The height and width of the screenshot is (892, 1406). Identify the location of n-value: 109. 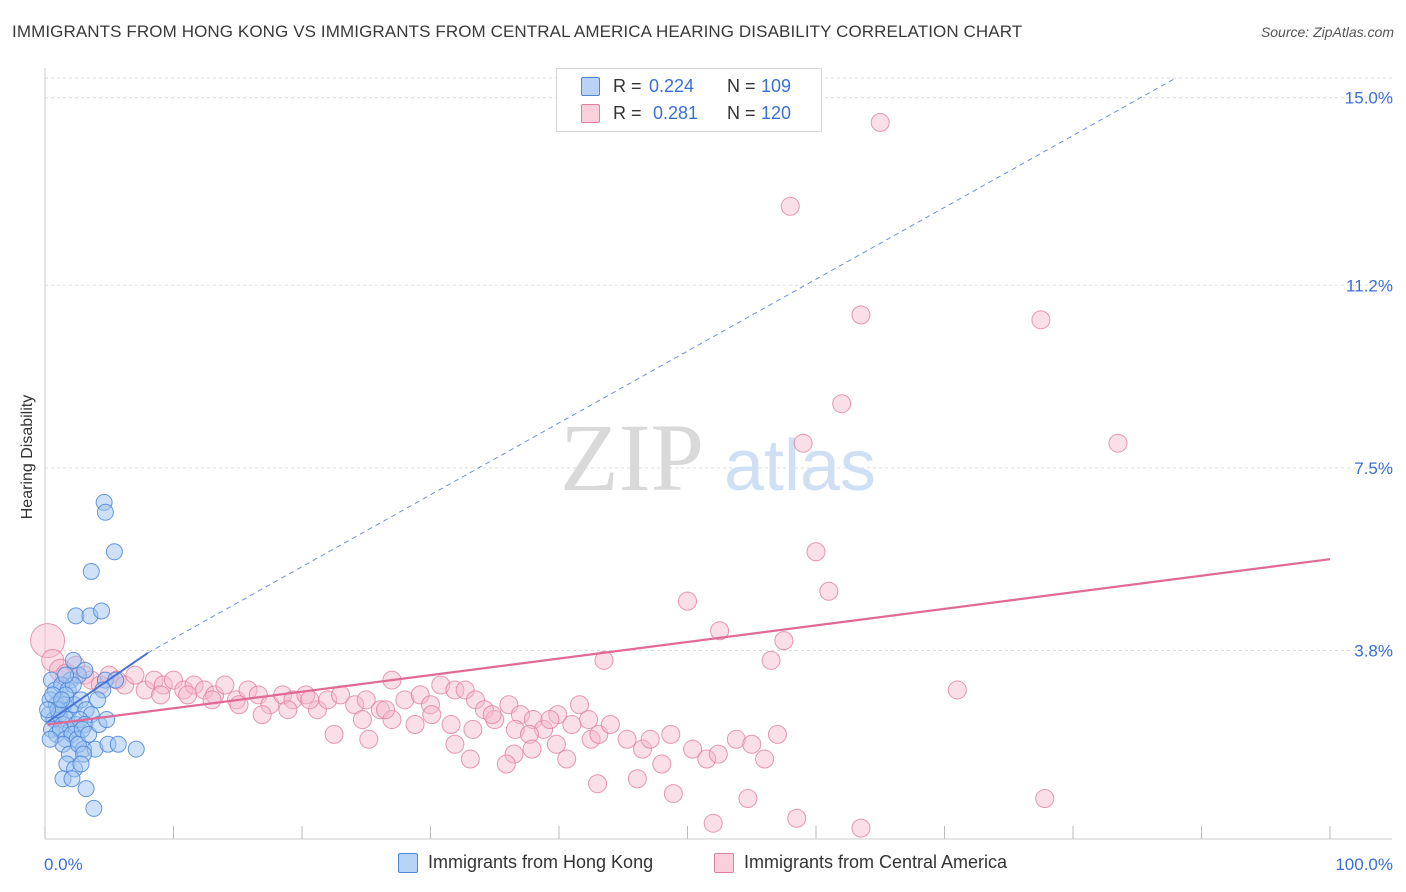
(776, 86).